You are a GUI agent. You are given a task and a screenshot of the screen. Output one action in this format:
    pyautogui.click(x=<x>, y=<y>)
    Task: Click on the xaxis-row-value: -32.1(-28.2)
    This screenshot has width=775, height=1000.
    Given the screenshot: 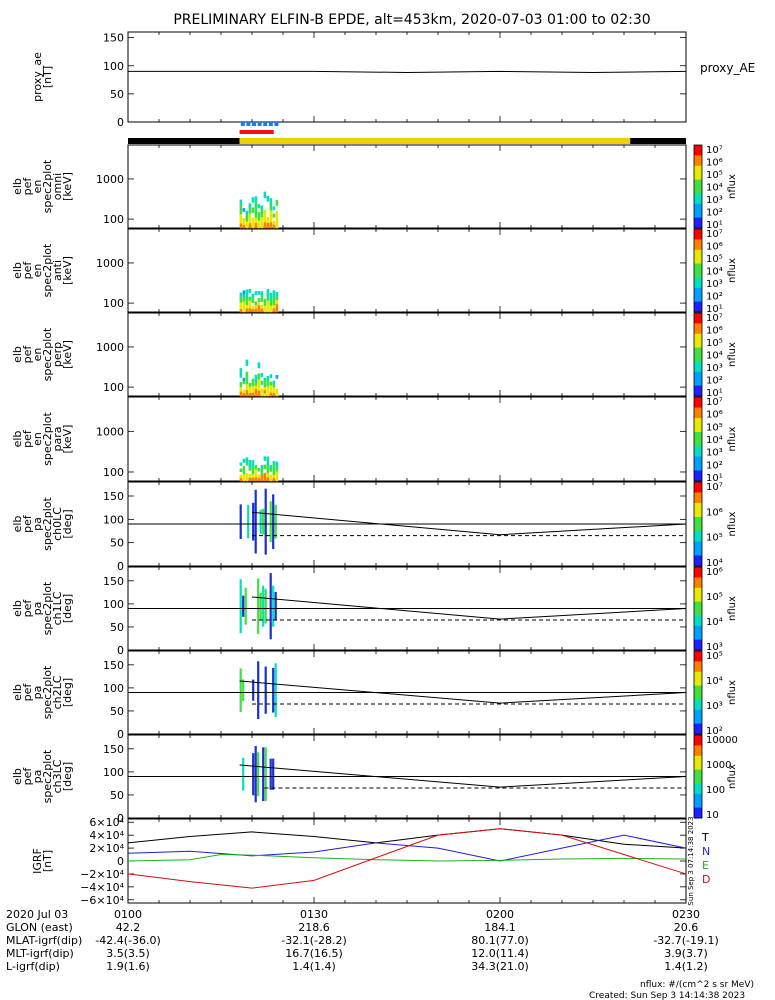 What is the action you would take?
    pyautogui.click(x=314, y=940)
    